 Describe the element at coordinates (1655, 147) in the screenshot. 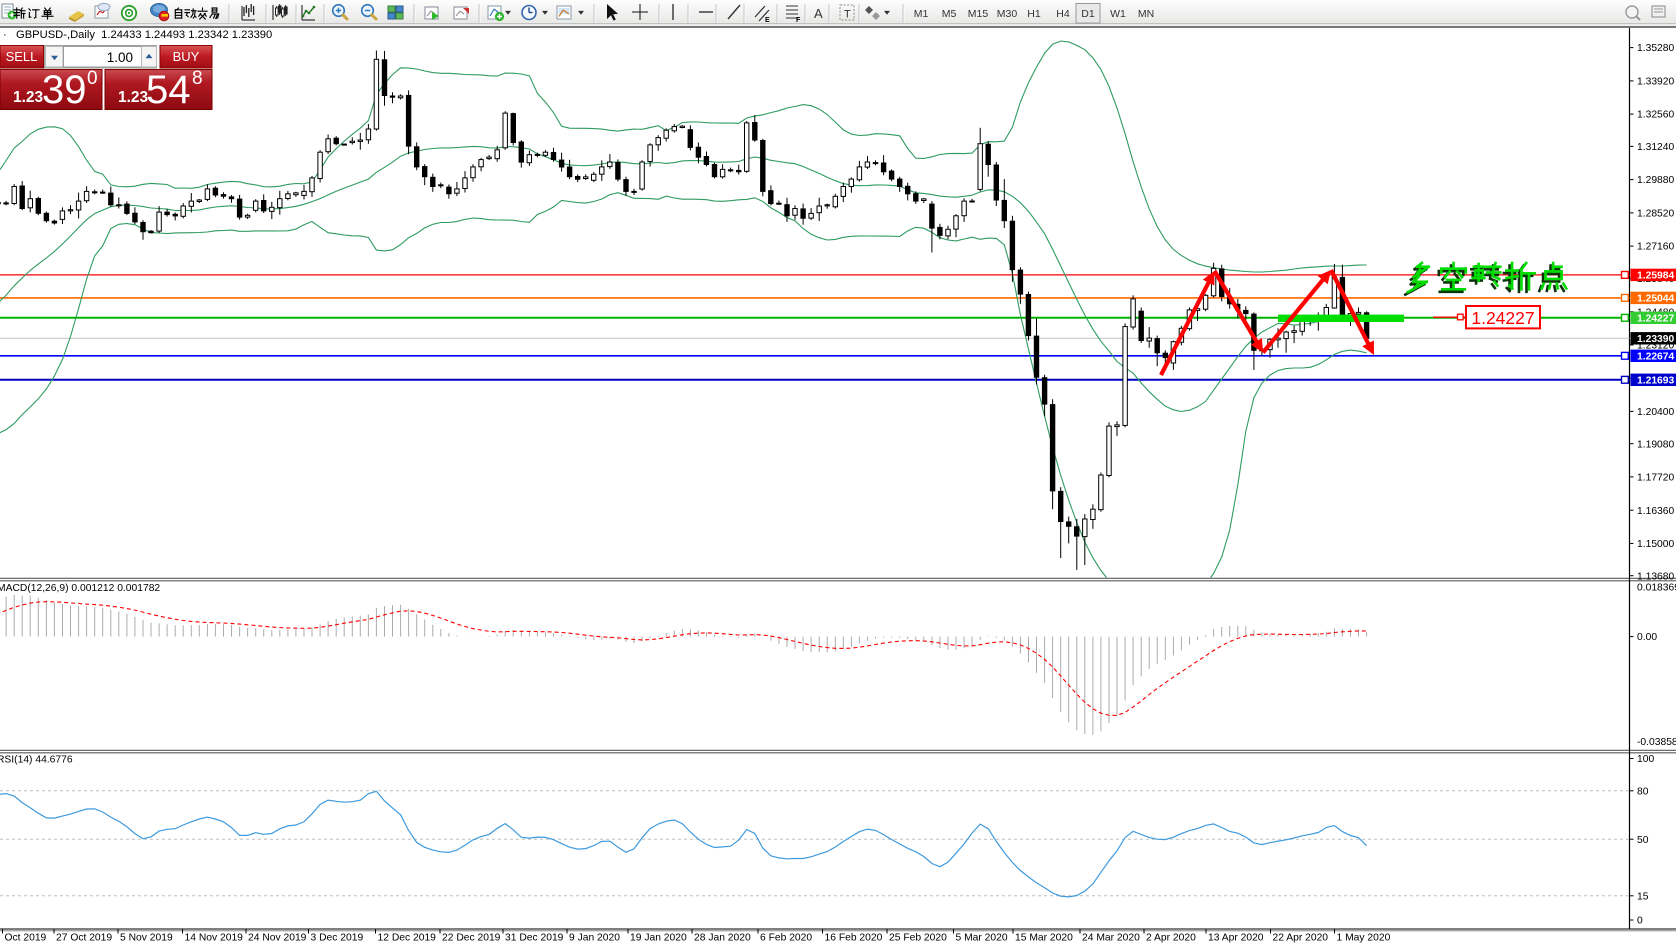

I see `svg-text: 1.31240` at that location.